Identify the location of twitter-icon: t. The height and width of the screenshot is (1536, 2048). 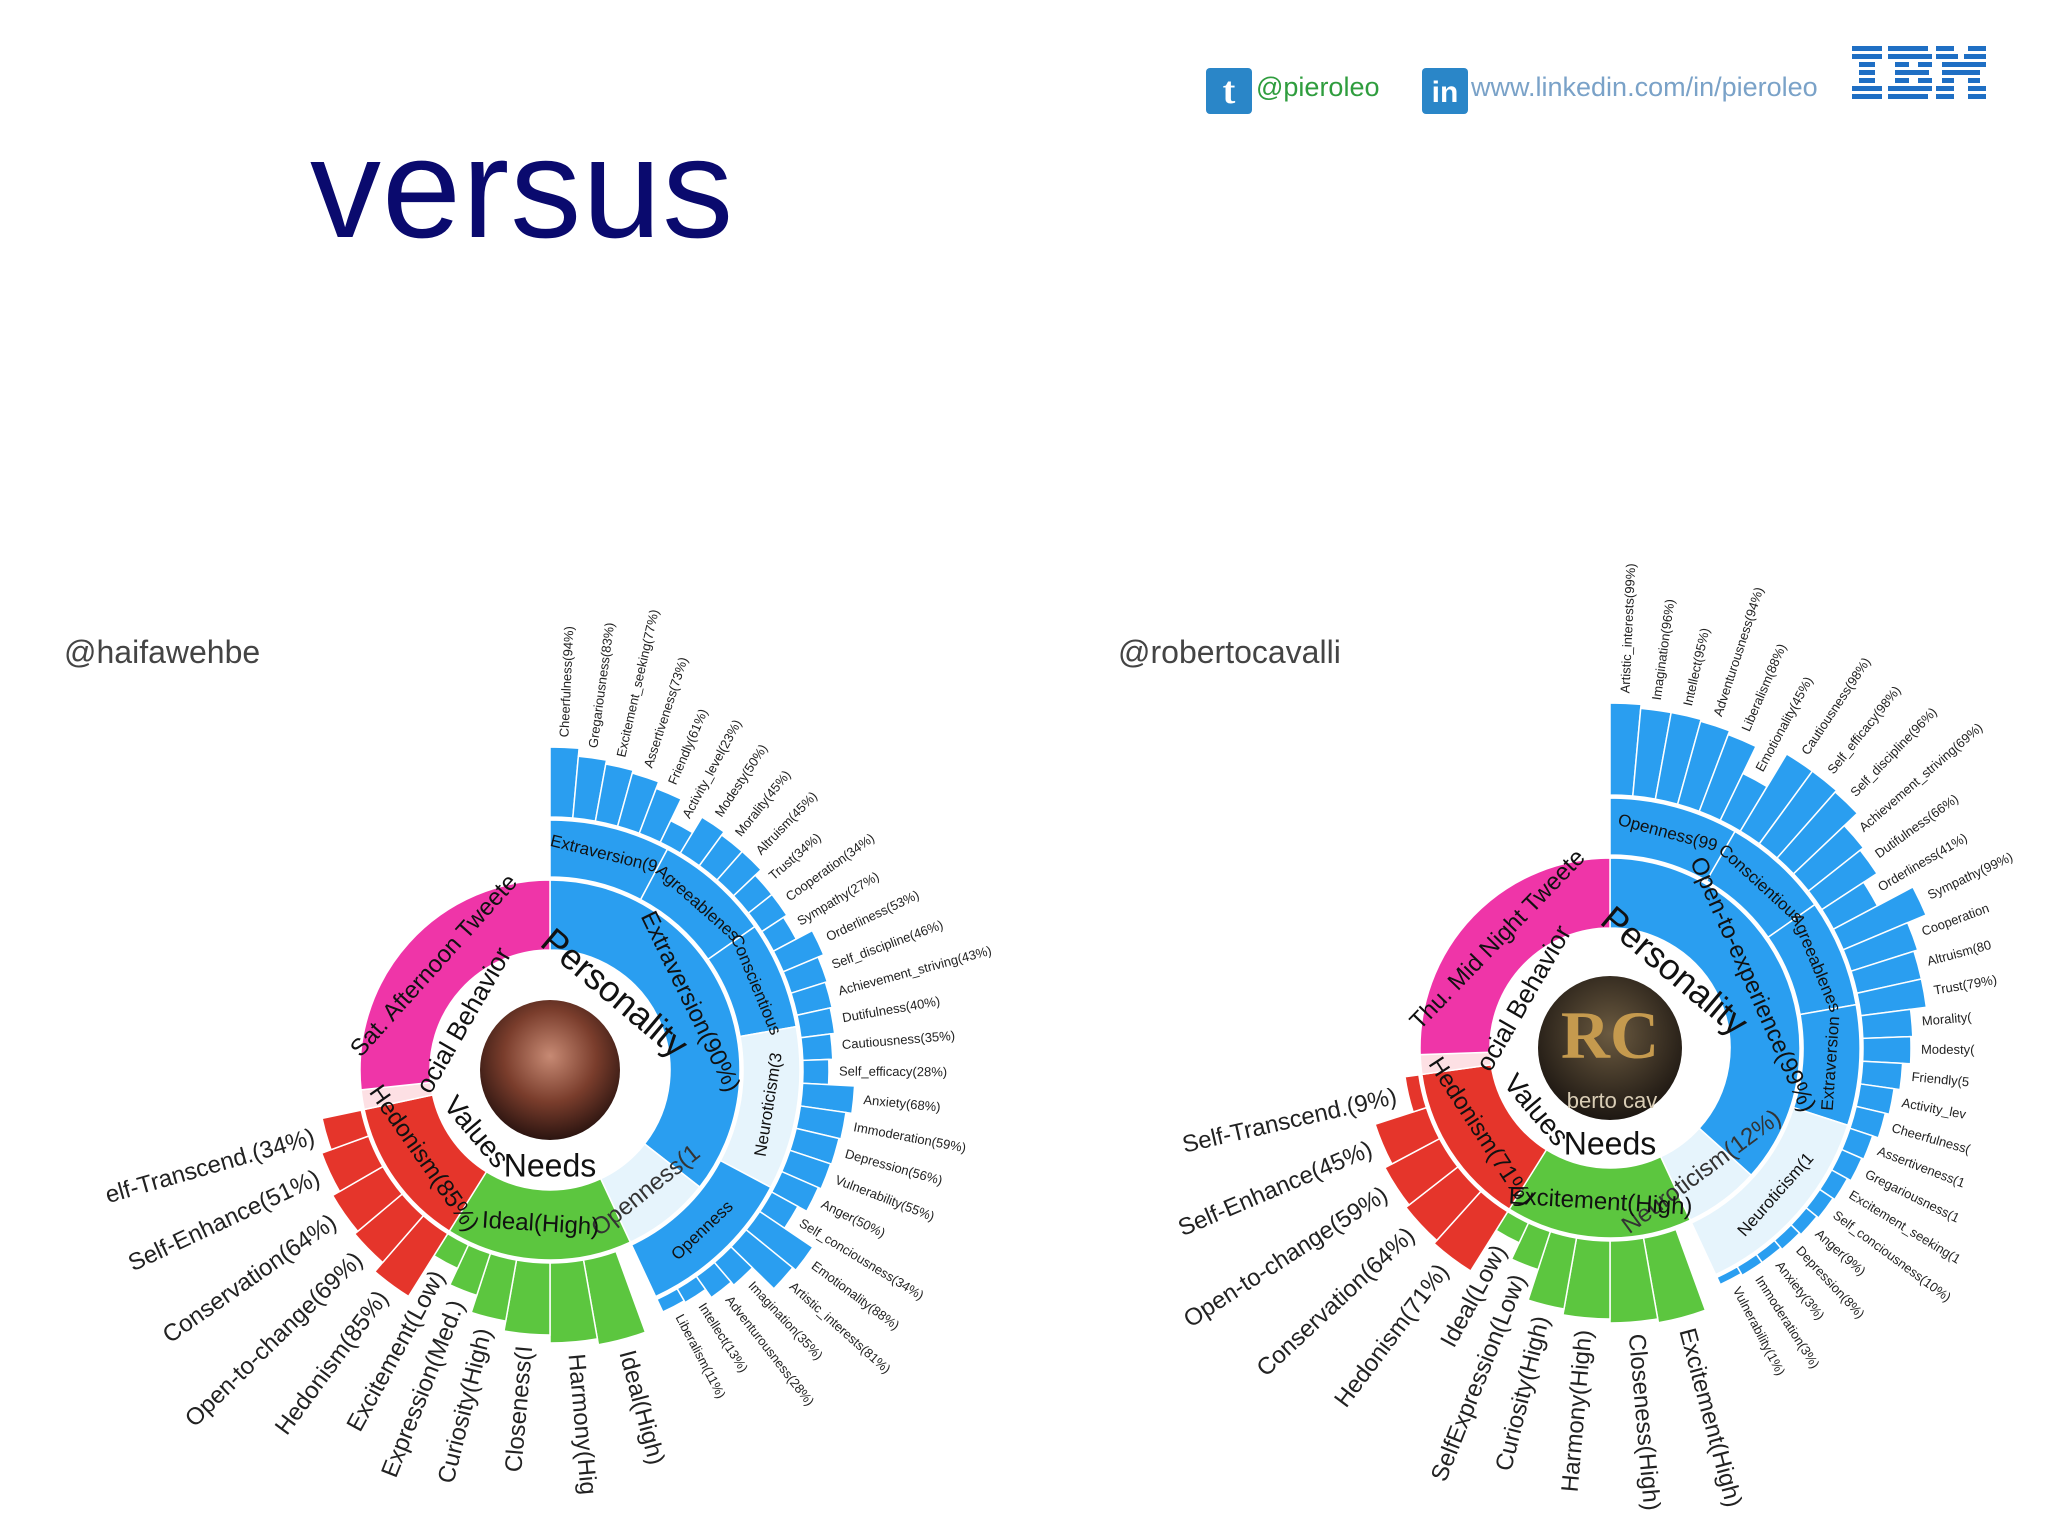
(1229, 91).